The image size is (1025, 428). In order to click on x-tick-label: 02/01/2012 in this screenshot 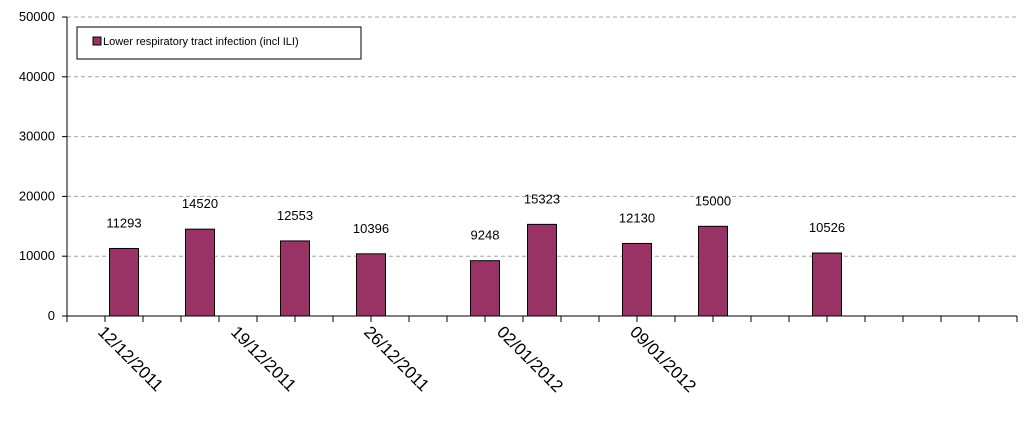, I will do `click(530, 359)`.